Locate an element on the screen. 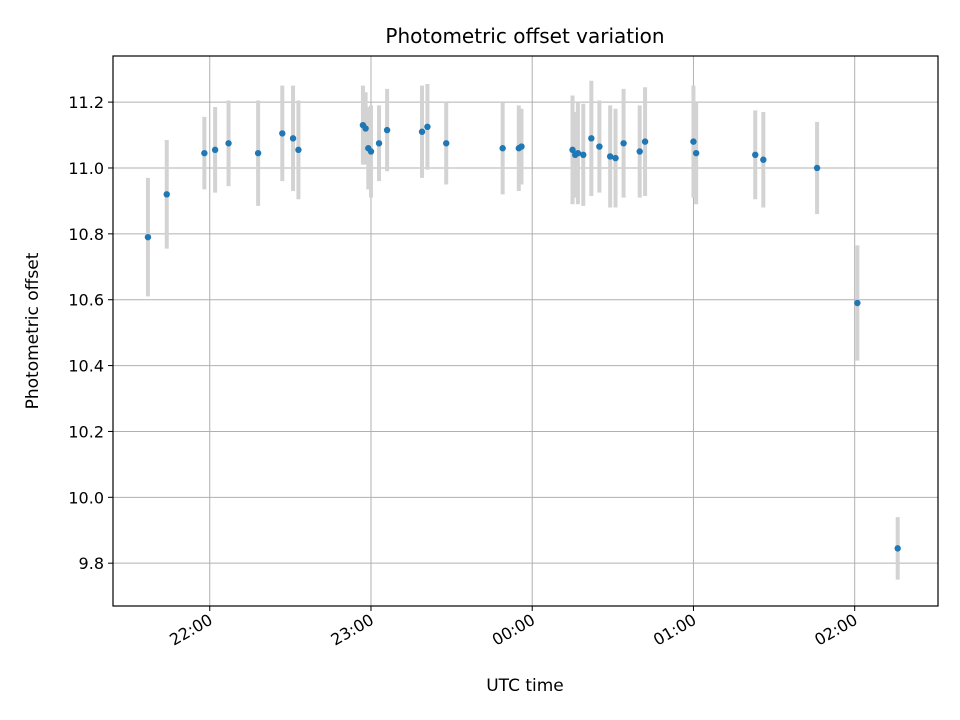 The width and height of the screenshot is (960, 720). x-axis-title: UTC time is located at coordinates (525, 686).